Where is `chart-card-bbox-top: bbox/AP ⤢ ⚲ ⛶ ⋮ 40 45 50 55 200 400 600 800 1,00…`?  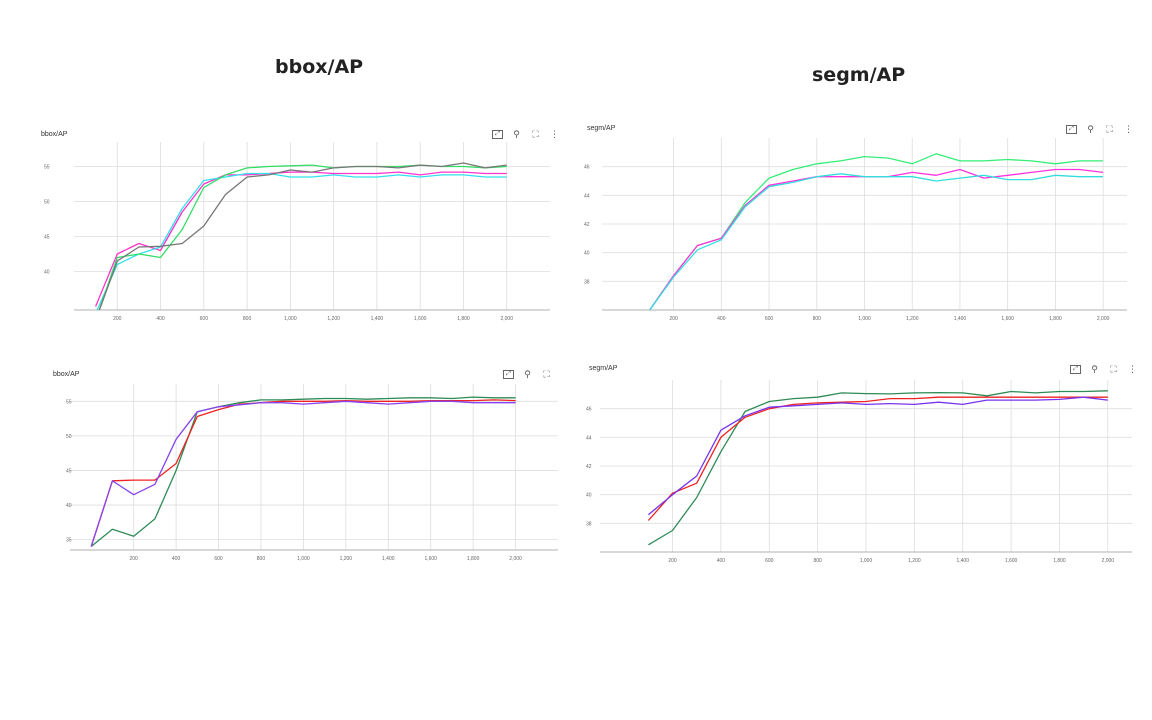 chart-card-bbox-top: bbox/AP ⤢ ⚲ ⛶ ⋮ 40 45 50 55 200 400 600 800 1,00… is located at coordinates (297, 230).